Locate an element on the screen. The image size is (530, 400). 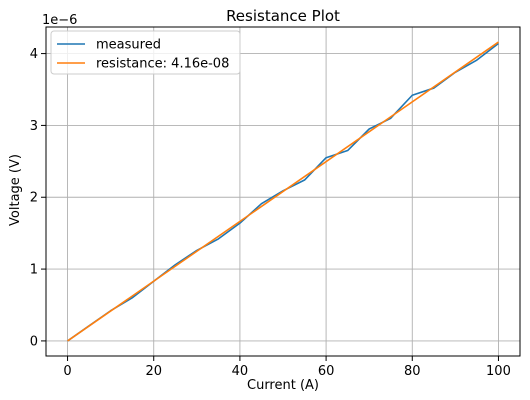
y-tick-label: 2 is located at coordinates (34, 198).